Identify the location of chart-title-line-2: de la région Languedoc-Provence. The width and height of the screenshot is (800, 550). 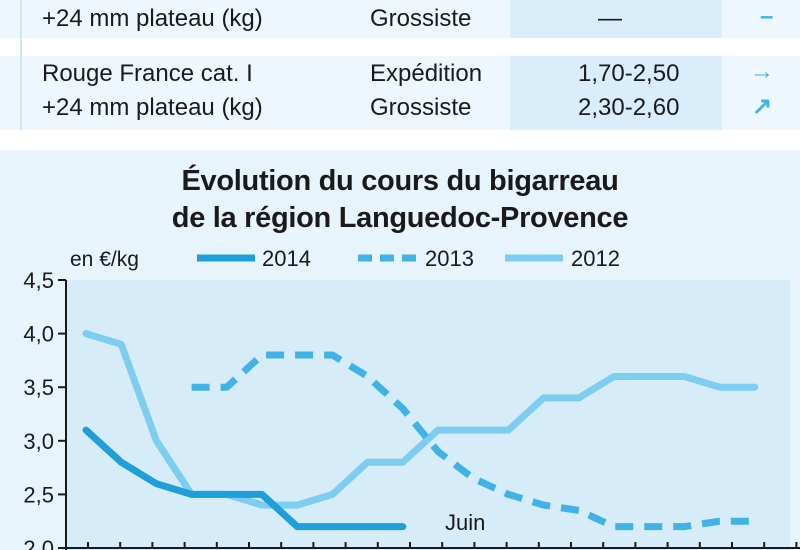
(400, 218).